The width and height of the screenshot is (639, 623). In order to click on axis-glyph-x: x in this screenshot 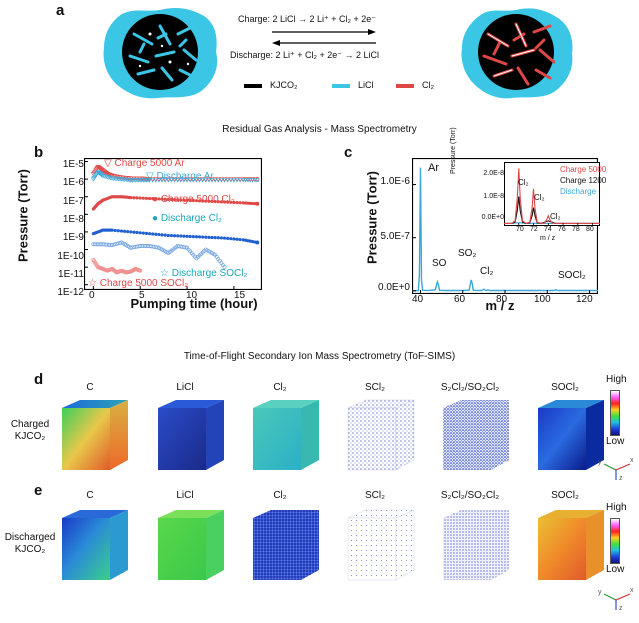, I will do `click(632, 590)`.